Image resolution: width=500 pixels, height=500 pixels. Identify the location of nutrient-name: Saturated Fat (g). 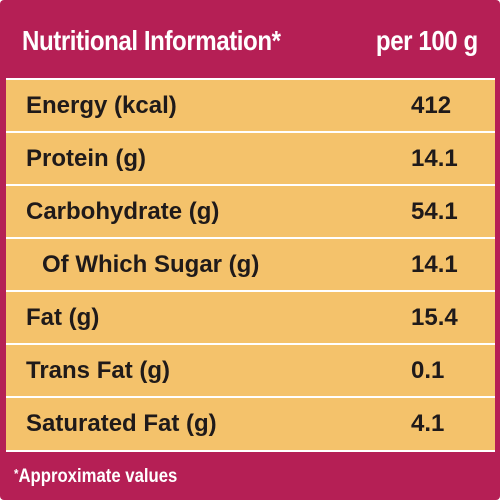
(121, 423).